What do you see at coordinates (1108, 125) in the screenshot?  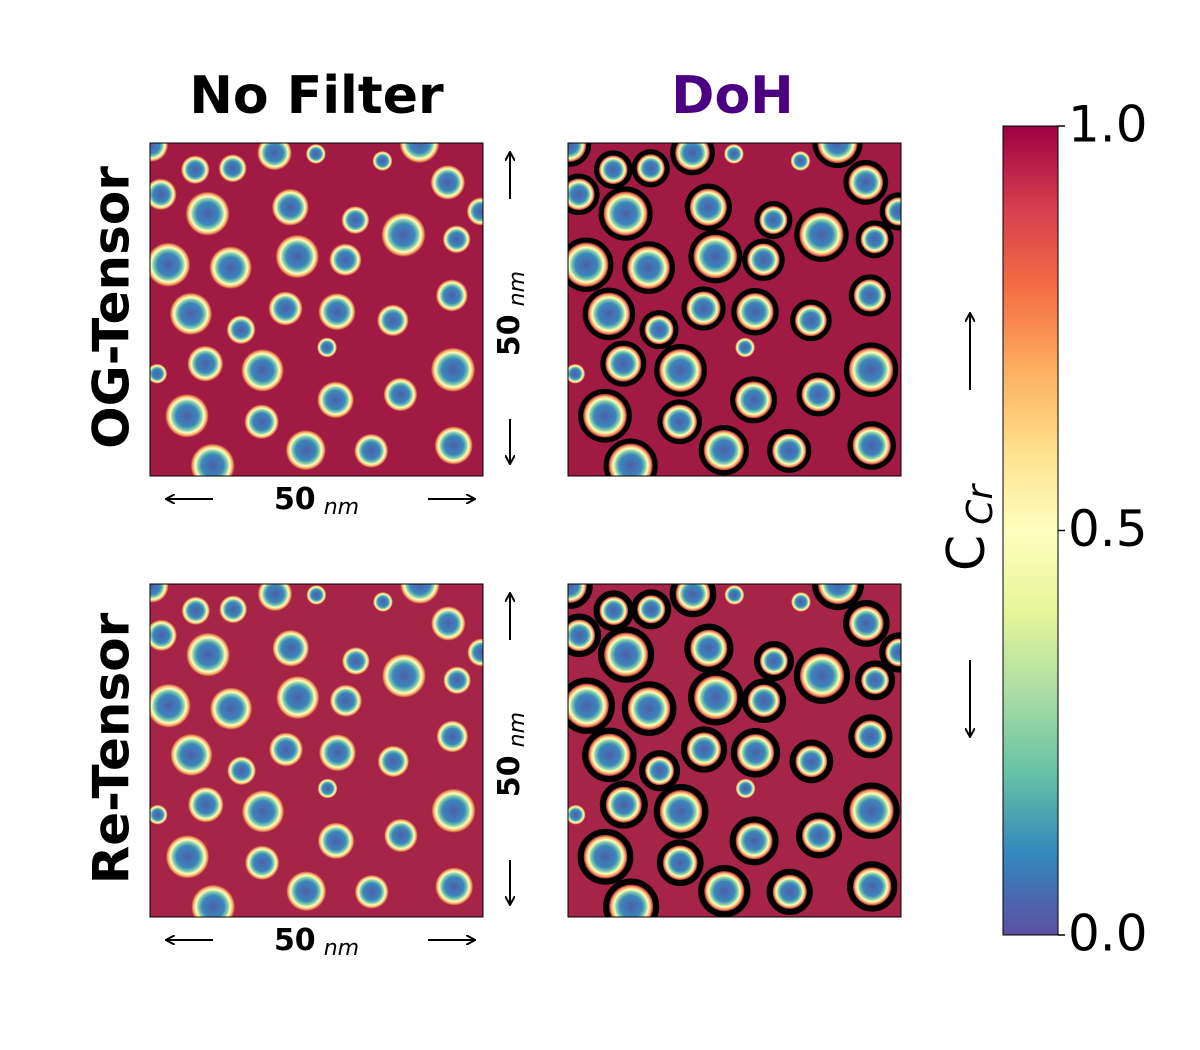 I see `colorbar-tick-label: 1.0` at bounding box center [1108, 125].